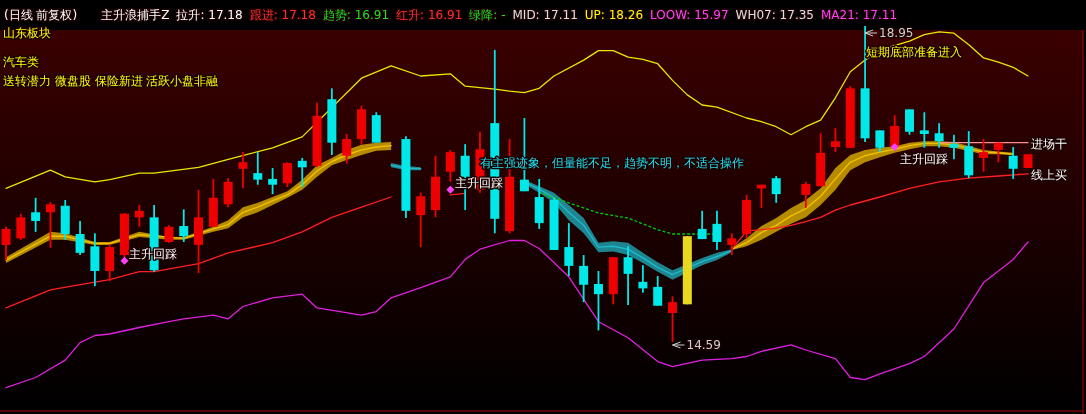  Describe the element at coordinates (703, 345) in the screenshot. I see `annotation: 14.59` at that location.